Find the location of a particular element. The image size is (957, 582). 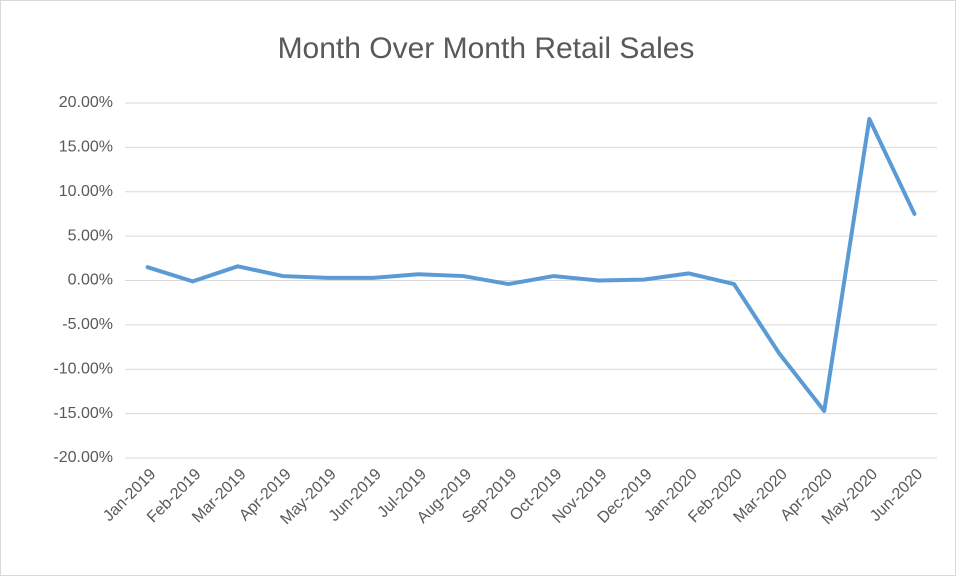

y-tick-label: 10.00% is located at coordinates (86, 191).